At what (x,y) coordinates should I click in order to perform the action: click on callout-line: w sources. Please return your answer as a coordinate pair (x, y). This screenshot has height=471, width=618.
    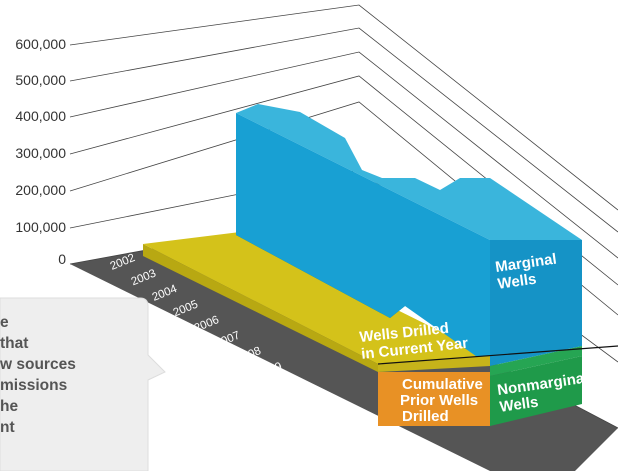
    Looking at the image, I should click on (38, 364).